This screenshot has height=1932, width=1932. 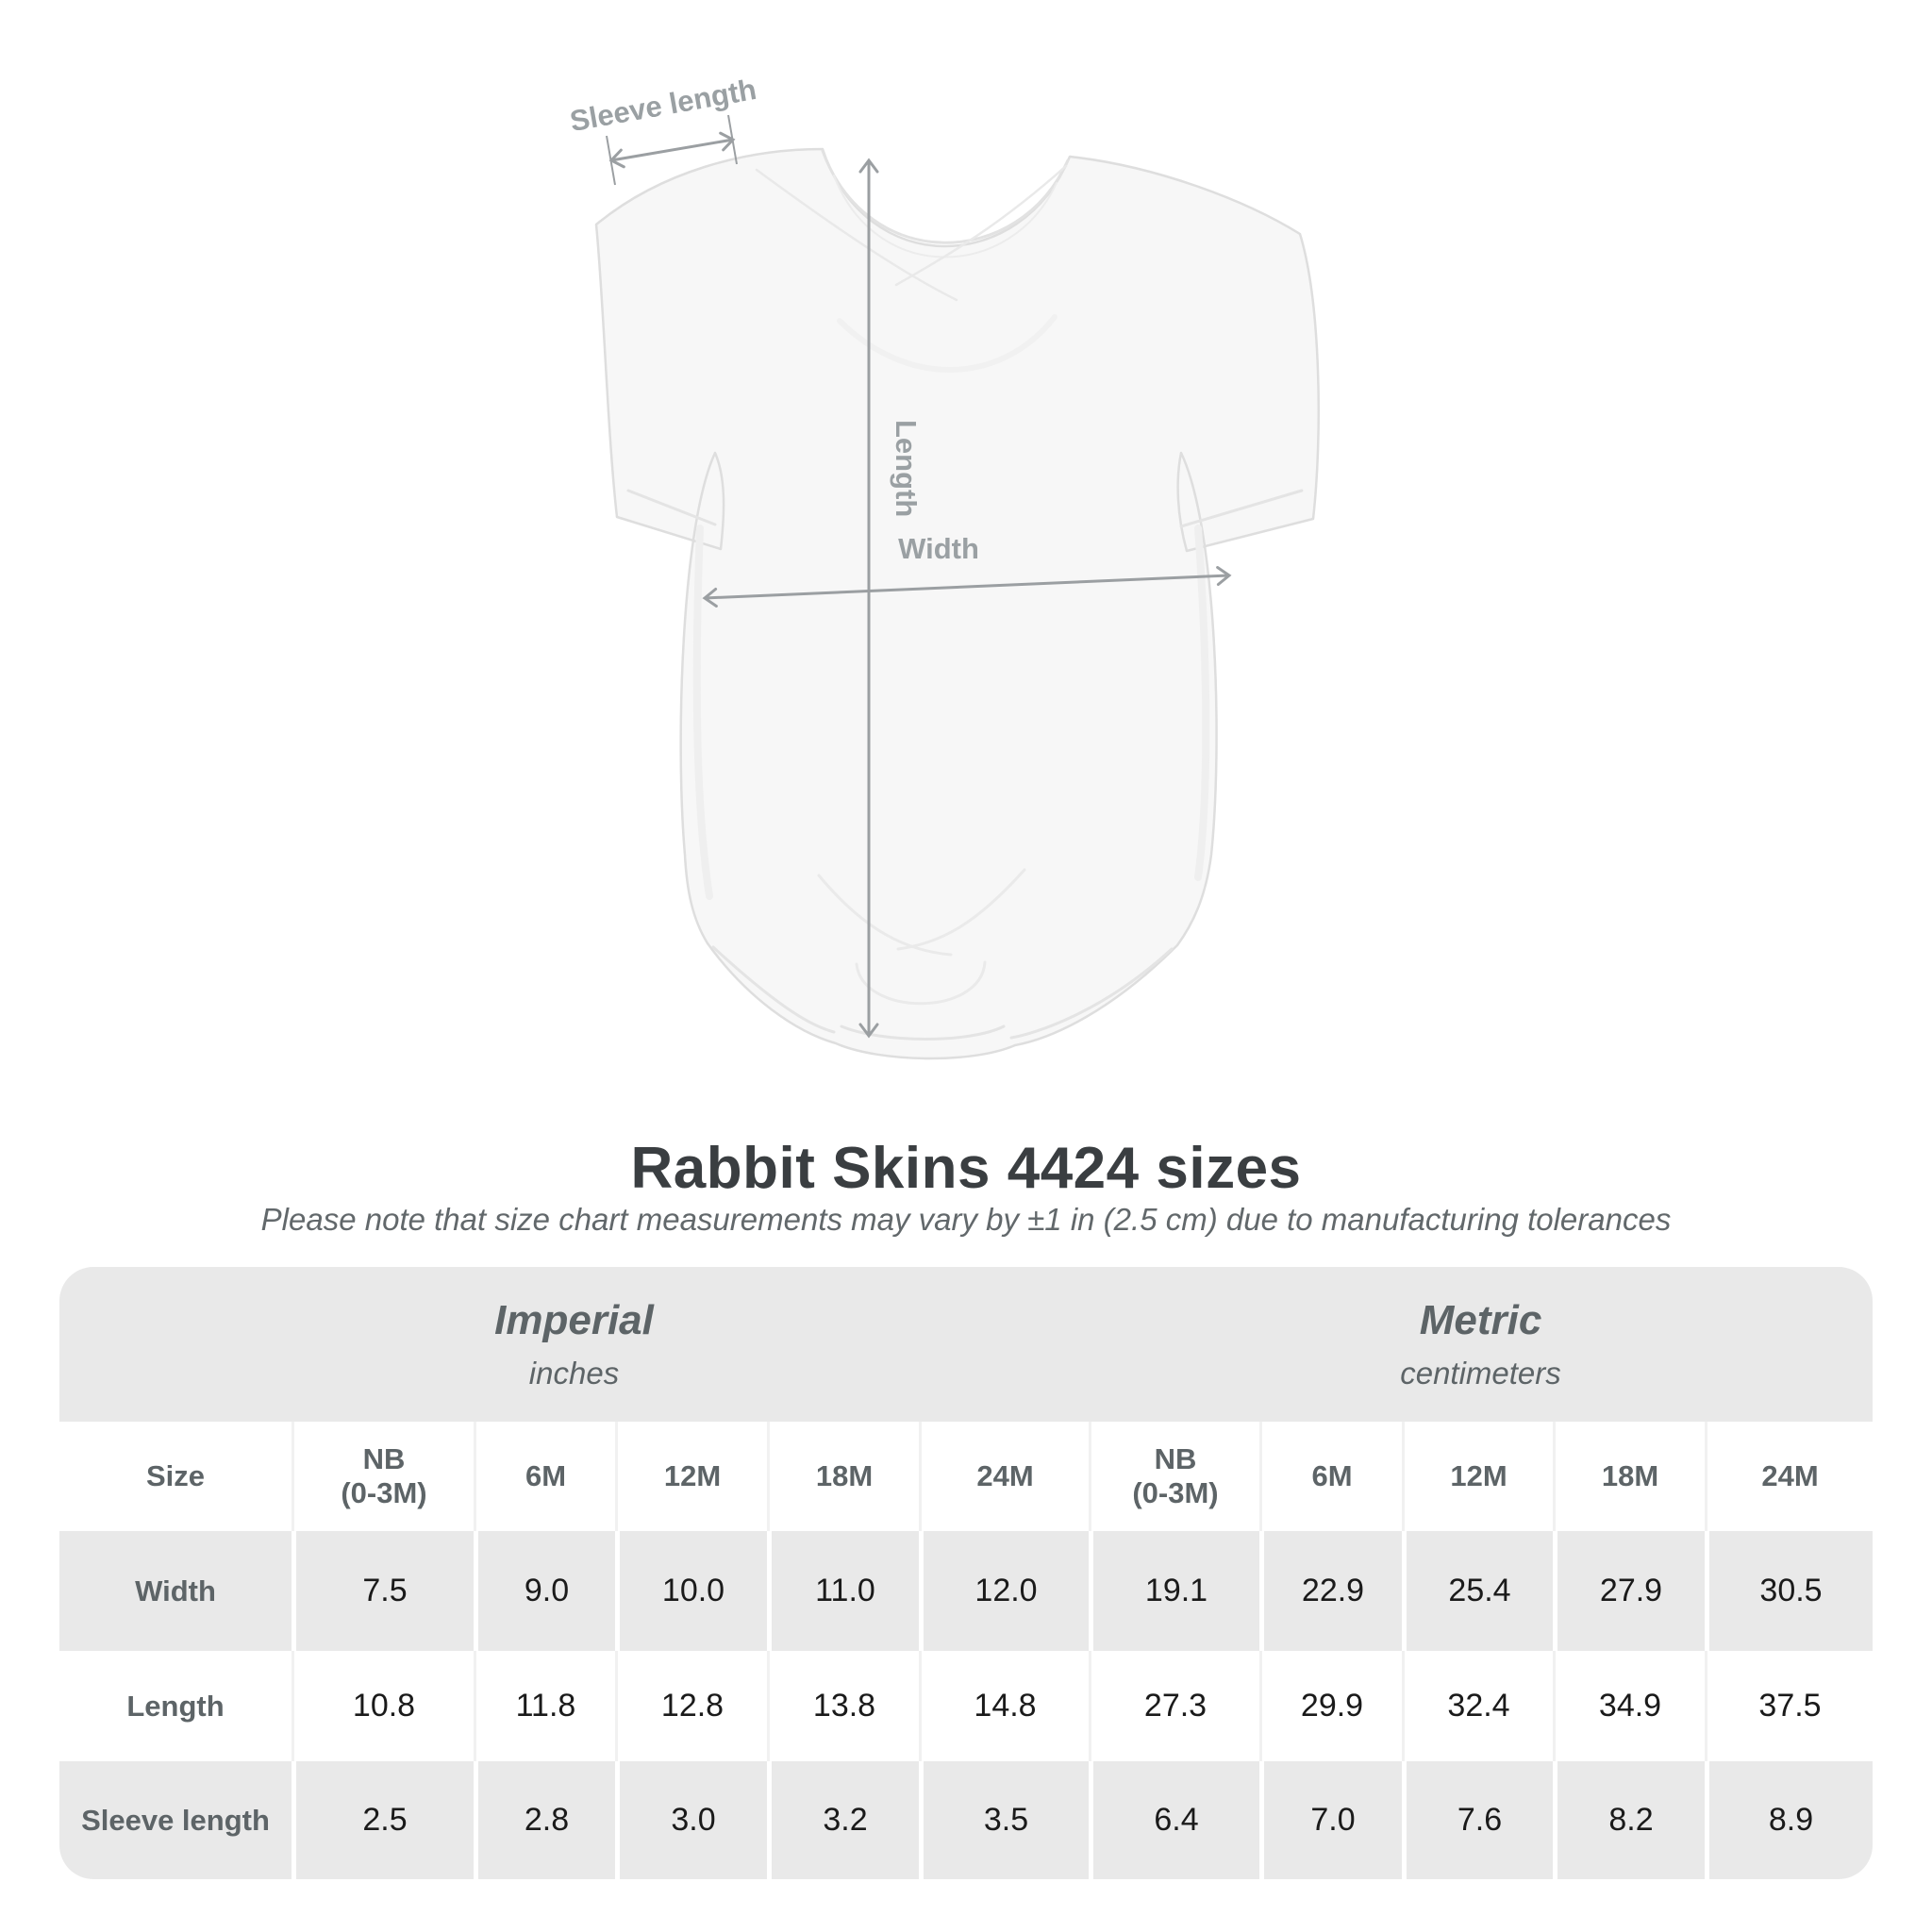 I want to click on column-header-12m-imperial: 12M, so click(x=691, y=1476).